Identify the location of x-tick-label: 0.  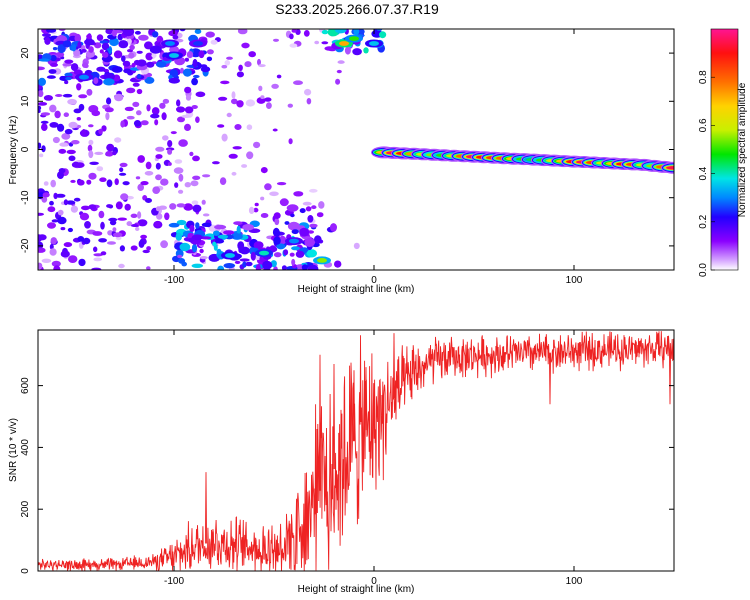
(374, 280).